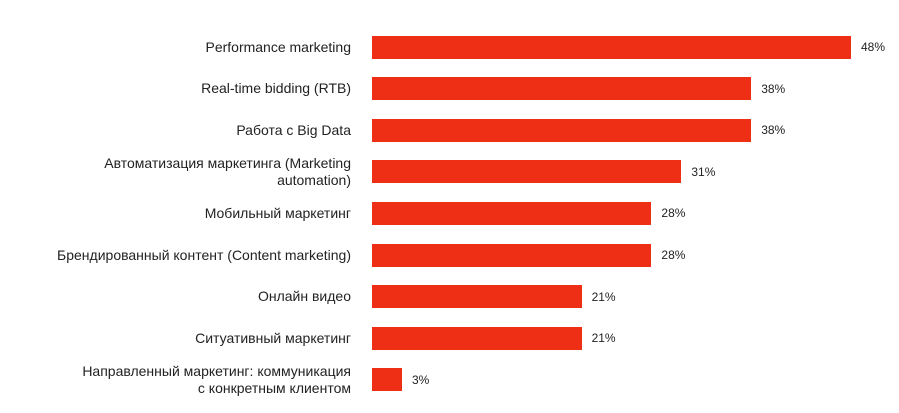  What do you see at coordinates (703, 171) in the screenshot?
I see `value-label: 31%` at bounding box center [703, 171].